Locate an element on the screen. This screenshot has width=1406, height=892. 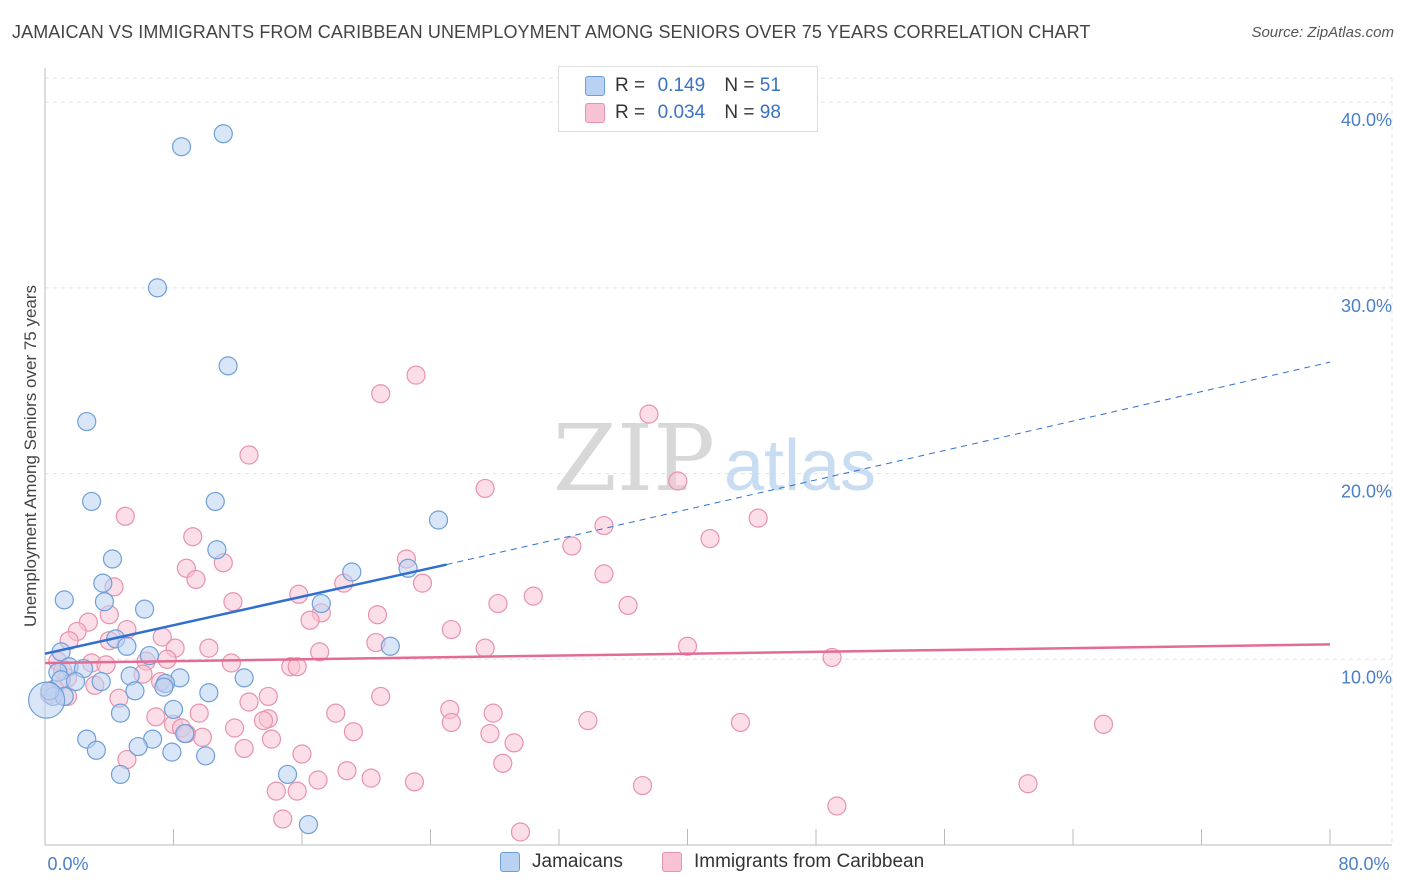
watermark-zip: ZIP is located at coordinates (634, 458).